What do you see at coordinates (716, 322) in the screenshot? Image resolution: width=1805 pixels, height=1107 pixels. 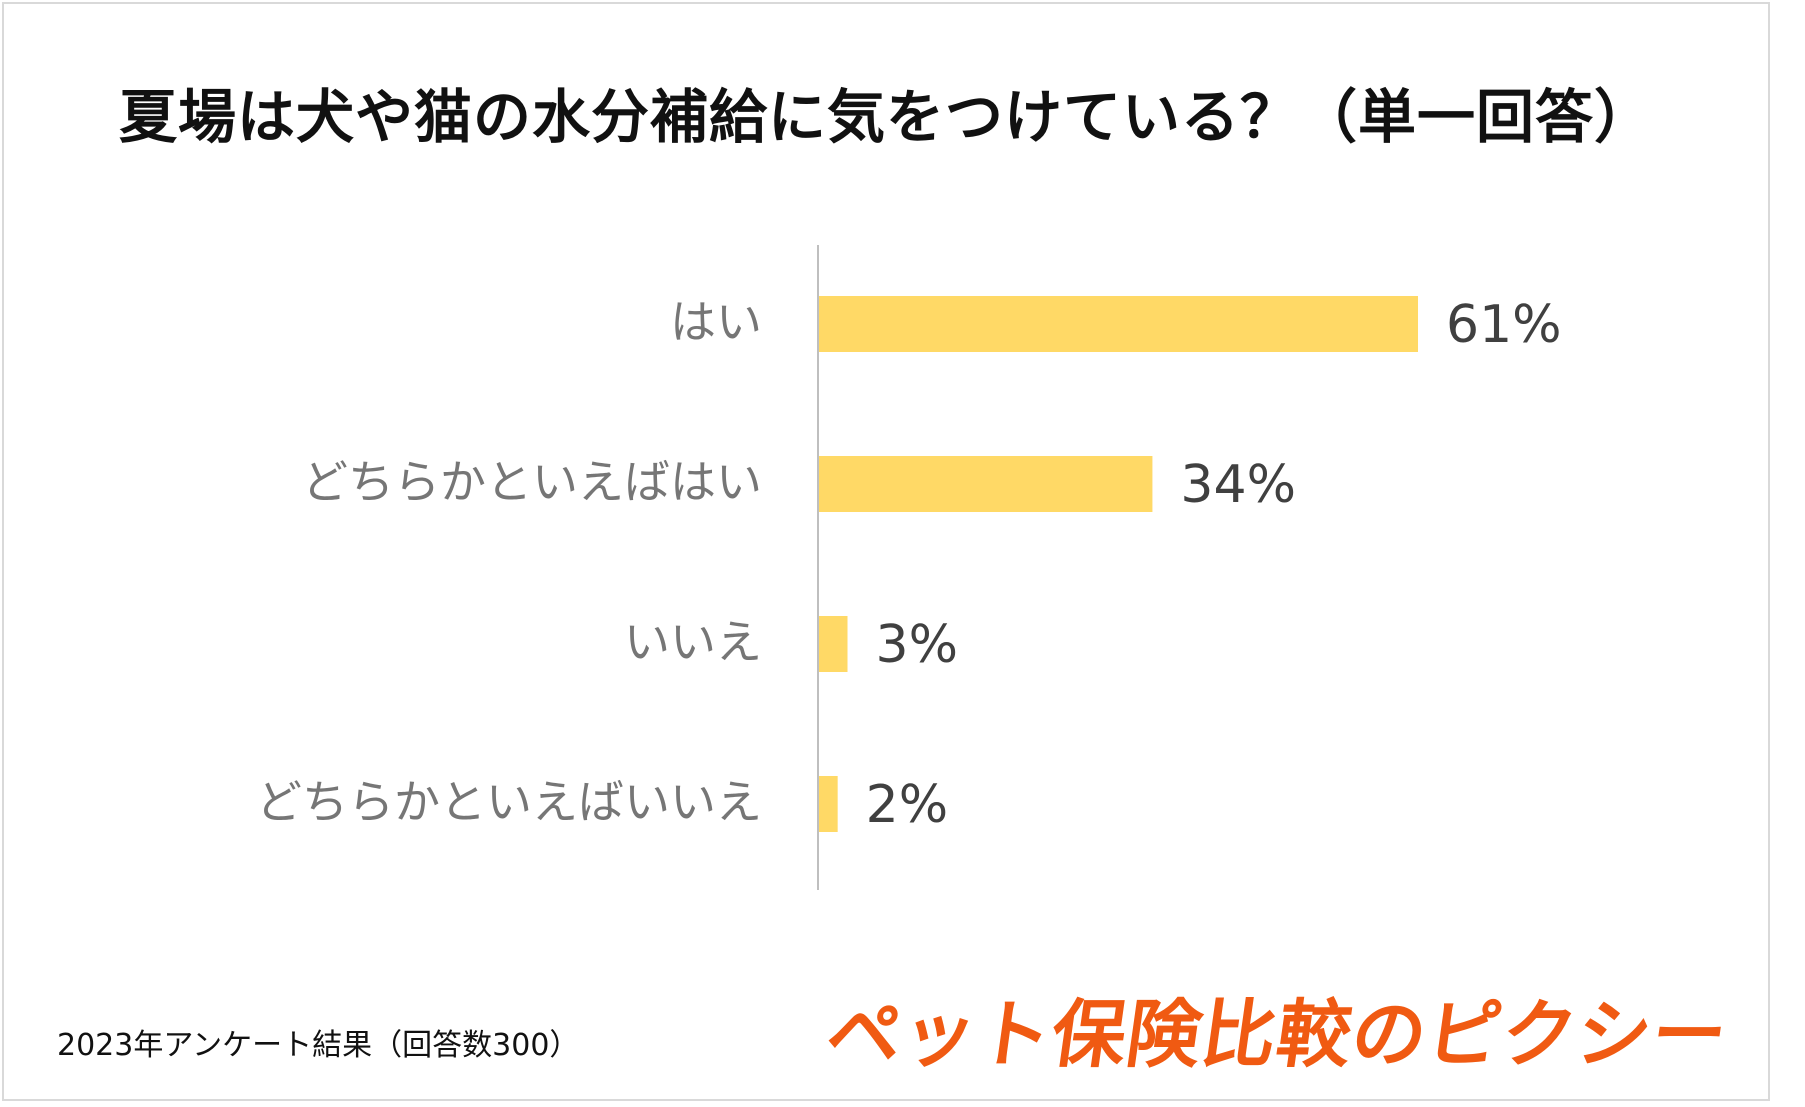 I see `category-label: はい` at bounding box center [716, 322].